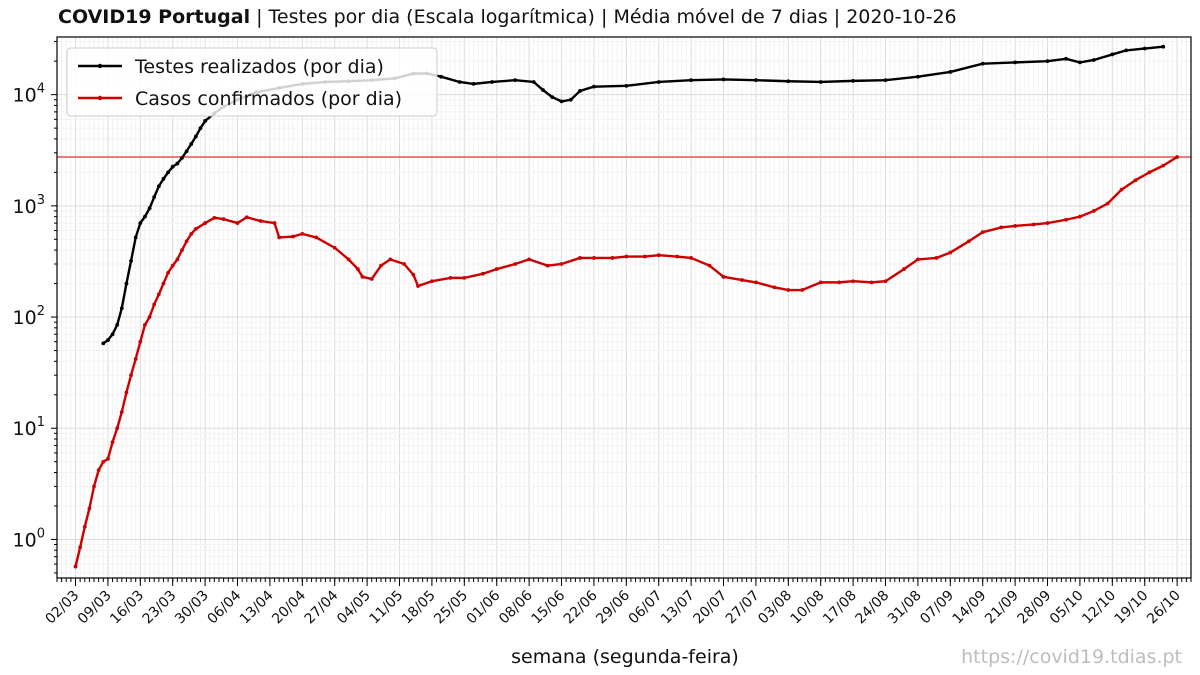 This screenshot has width=1200, height=675. Describe the element at coordinates (646, 608) in the screenshot. I see `x-tick-label: 06/07` at that location.